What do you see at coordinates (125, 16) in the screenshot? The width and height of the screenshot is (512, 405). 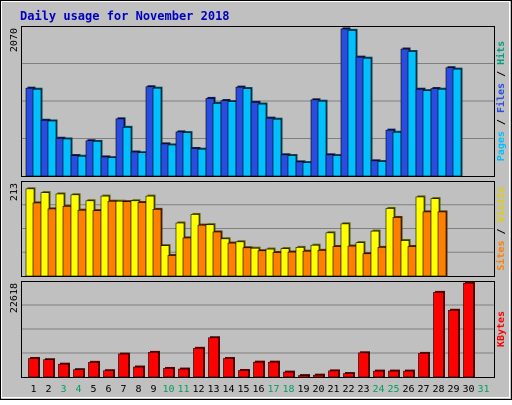 I see `chart-title: Daily usage for November 2018` at bounding box center [125, 16].